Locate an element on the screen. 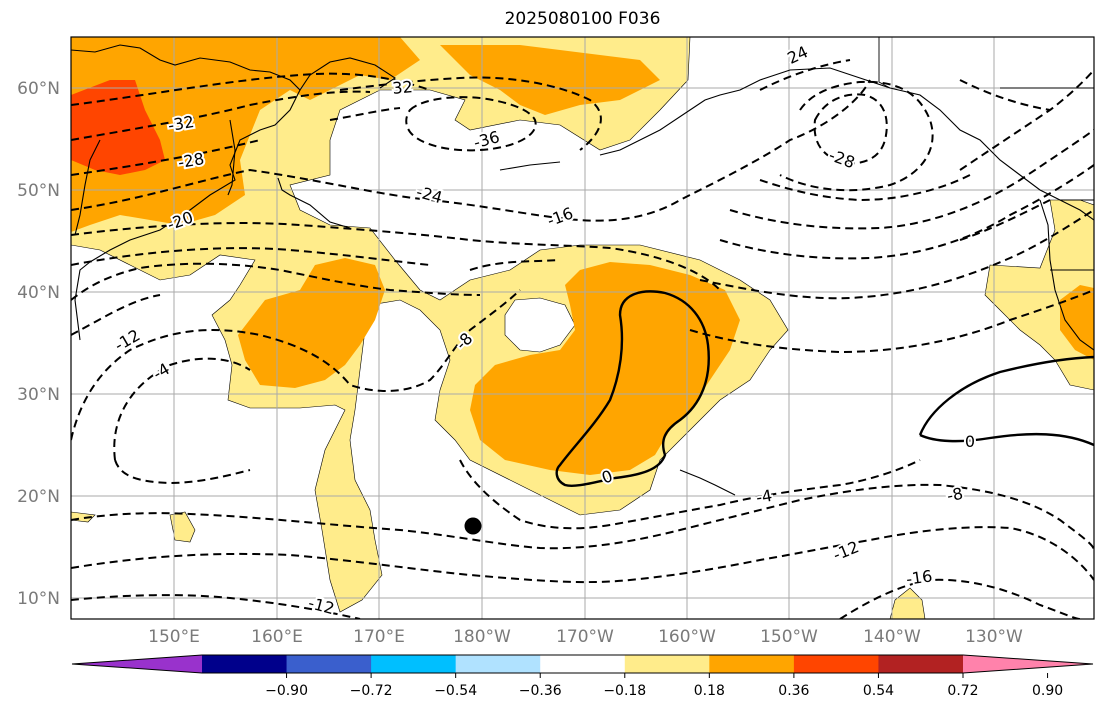 This screenshot has height=712, width=1105. contour-label: 32 is located at coordinates (403, 87).